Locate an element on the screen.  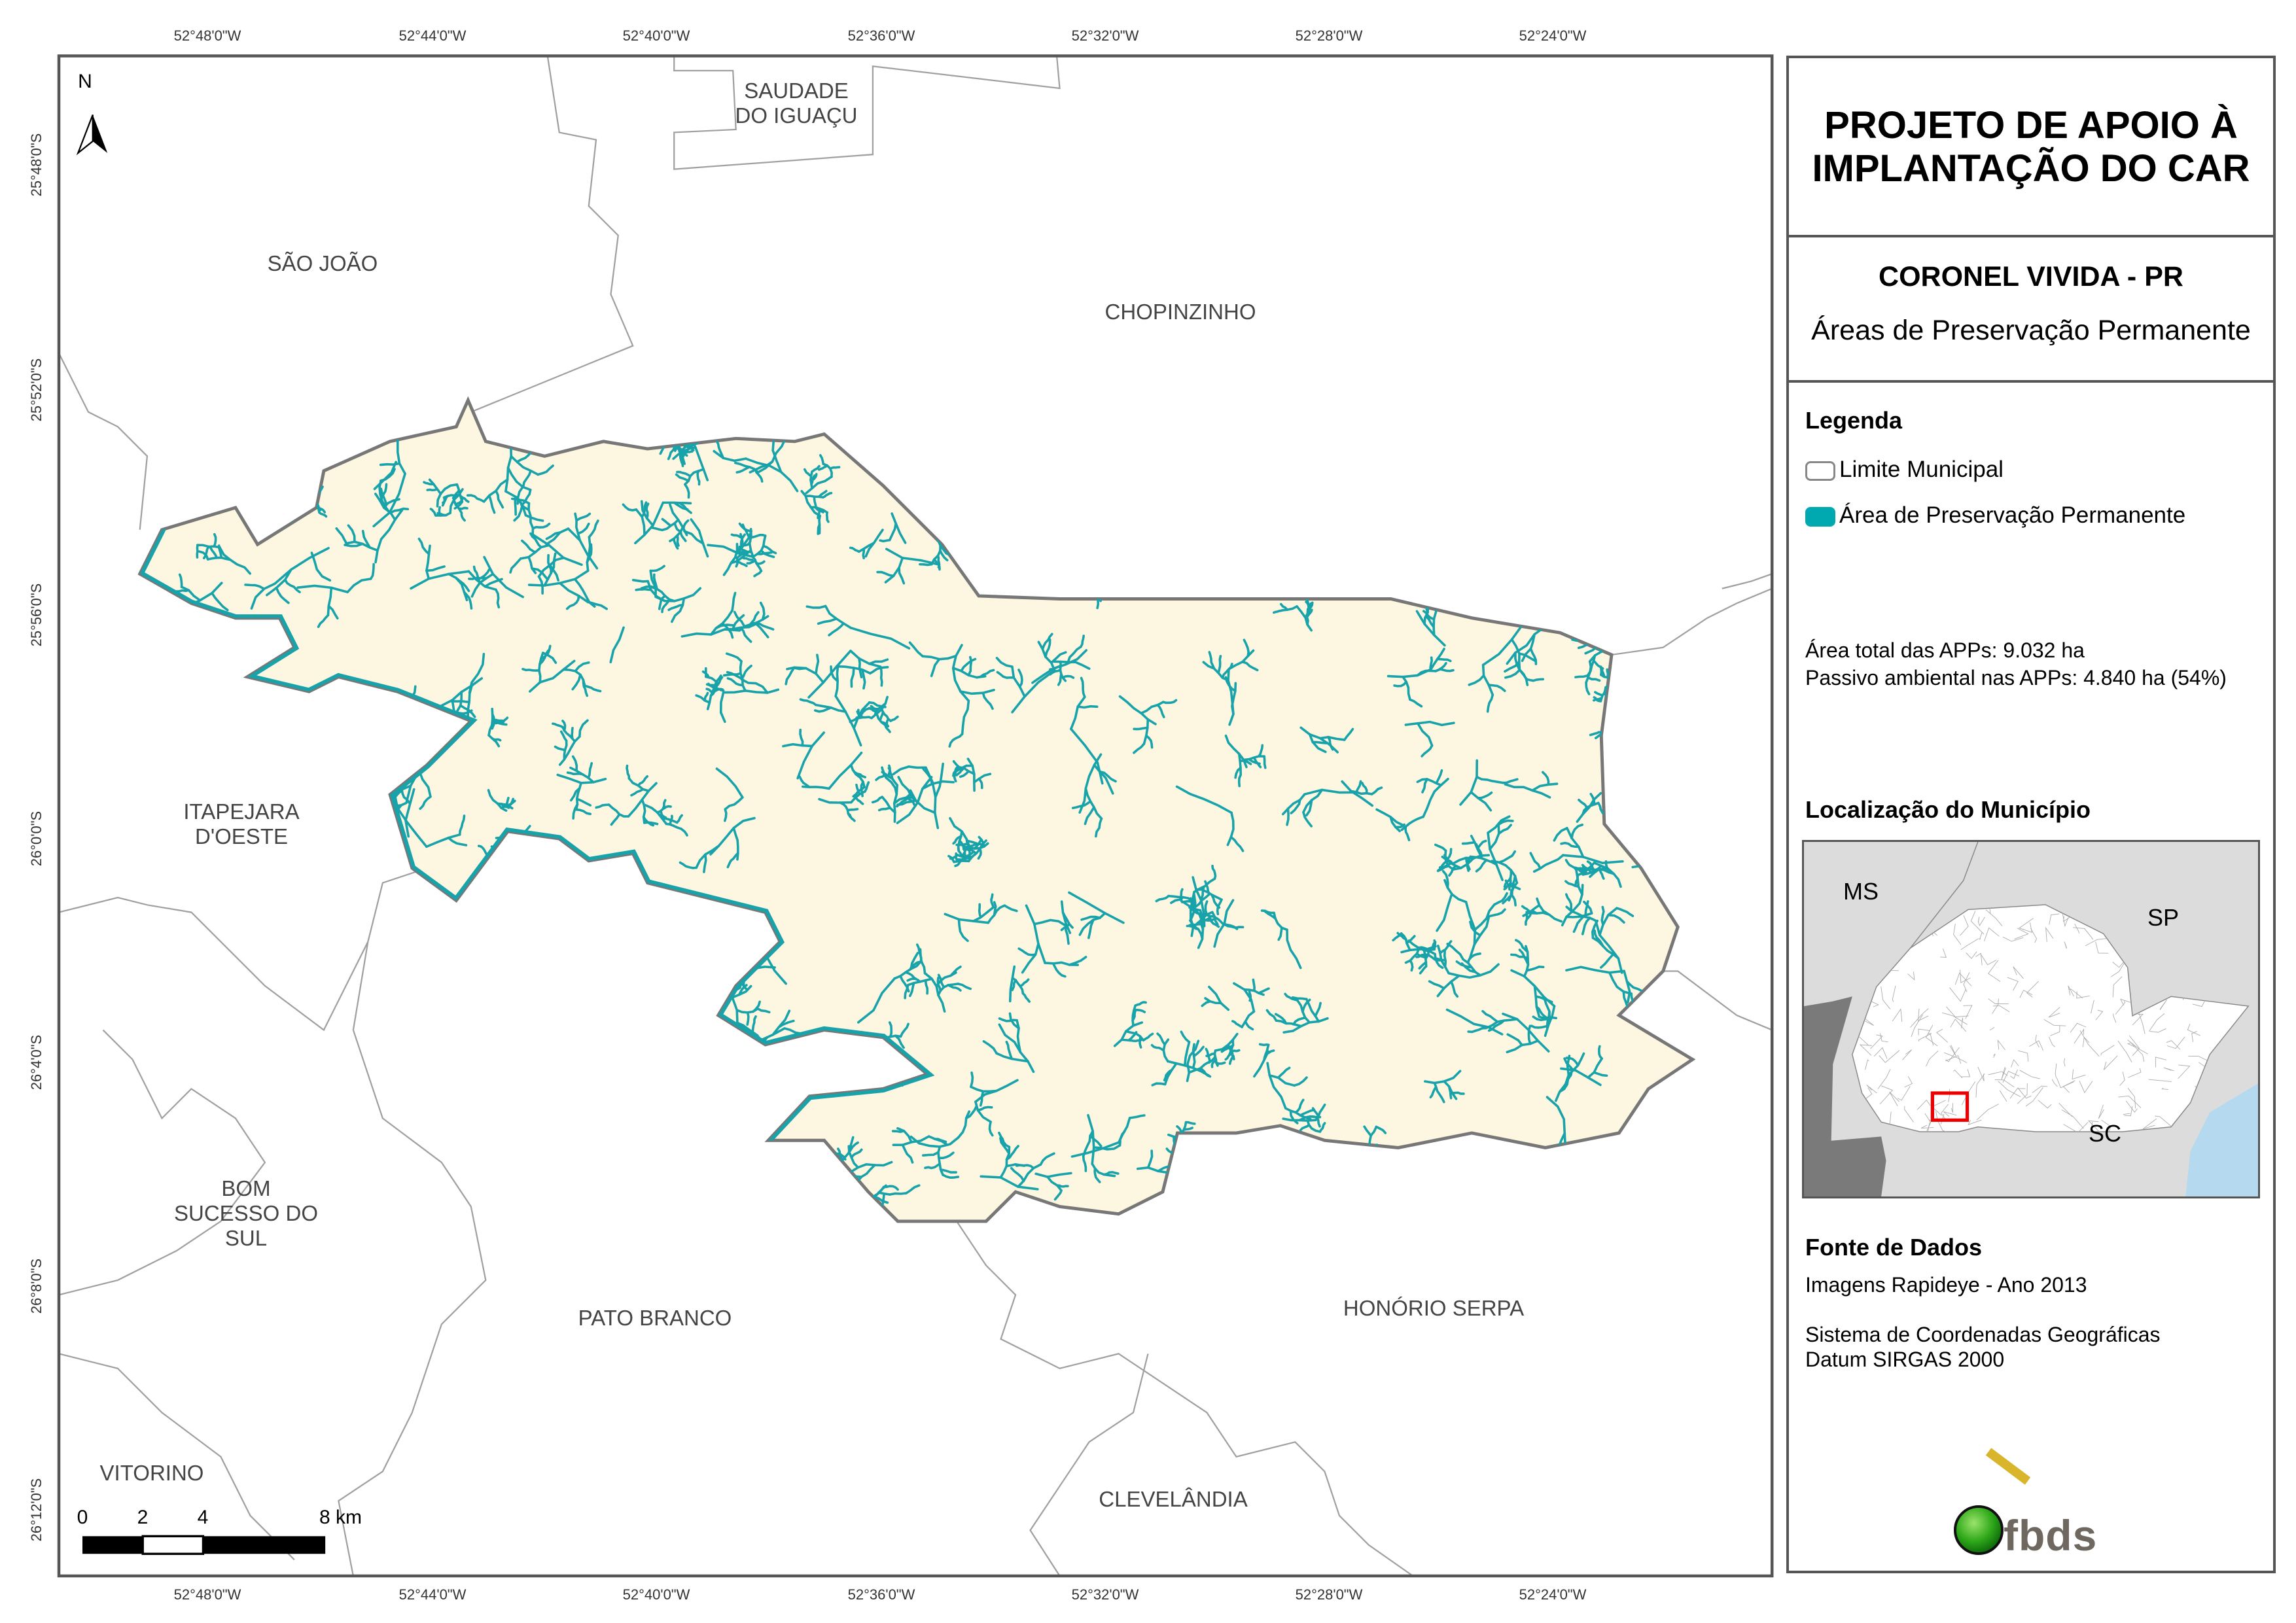
top-lon-tick: 52°36'0"W is located at coordinates (881, 35).